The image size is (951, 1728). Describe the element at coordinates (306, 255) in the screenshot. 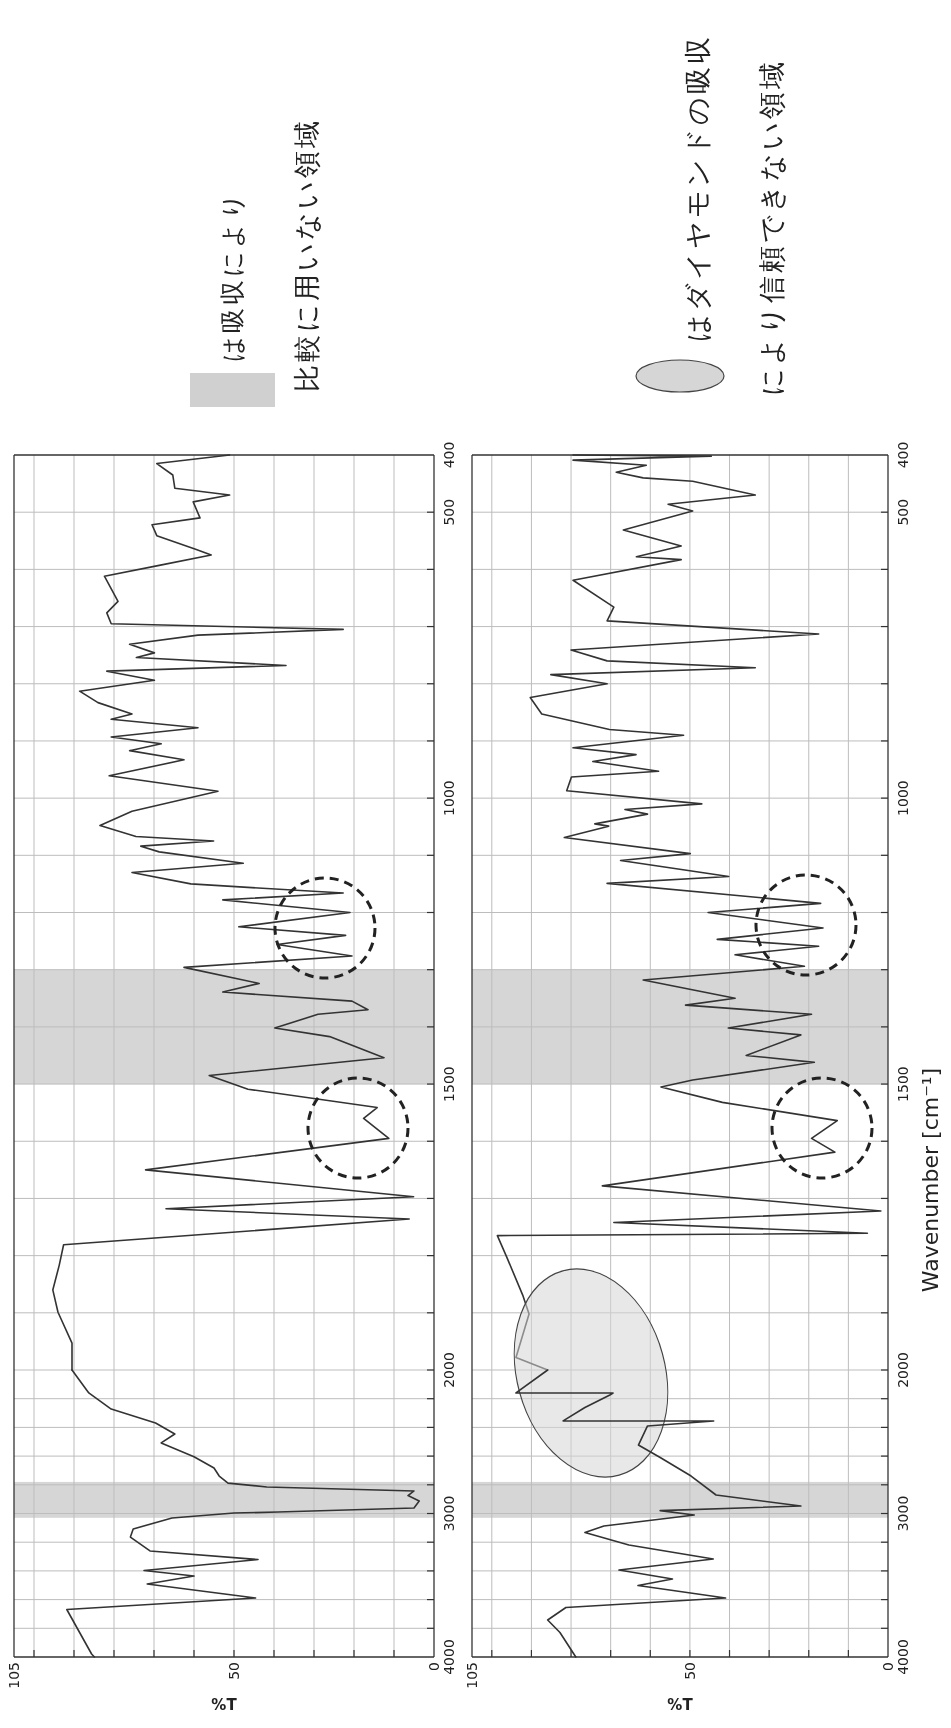

I see `text: 比較に用いない領域` at that location.